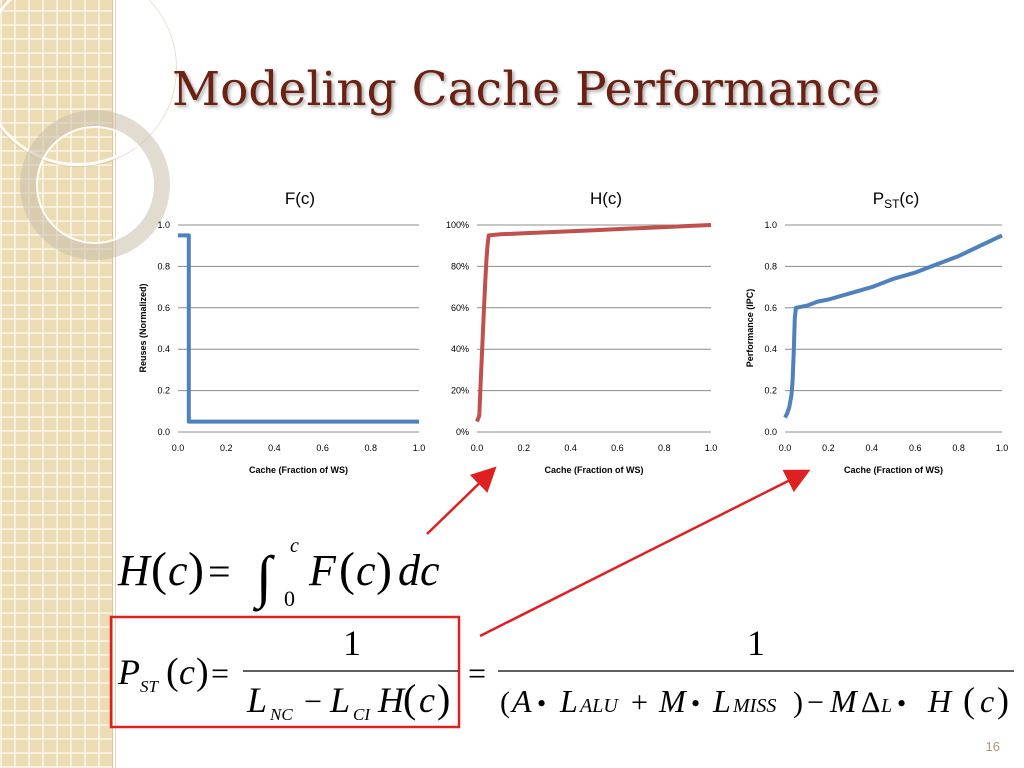 Image resolution: width=1024 pixels, height=768 pixels. Describe the element at coordinates (460, 266) in the screenshot. I see `y-tick-label: 80%` at that location.